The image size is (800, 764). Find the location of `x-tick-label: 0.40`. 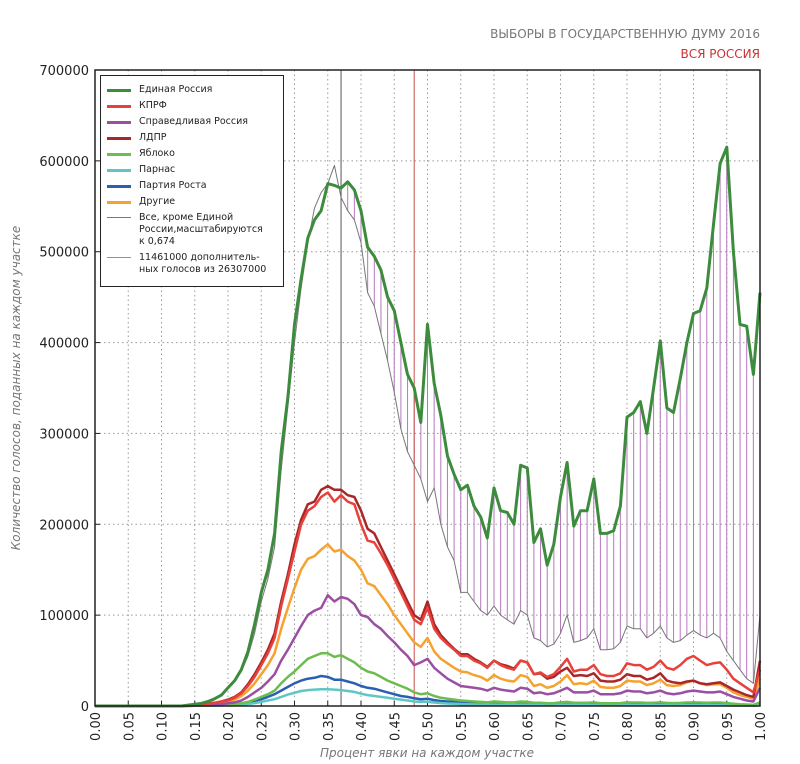

x-tick-label: 0.40 is located at coordinates (362, 726).